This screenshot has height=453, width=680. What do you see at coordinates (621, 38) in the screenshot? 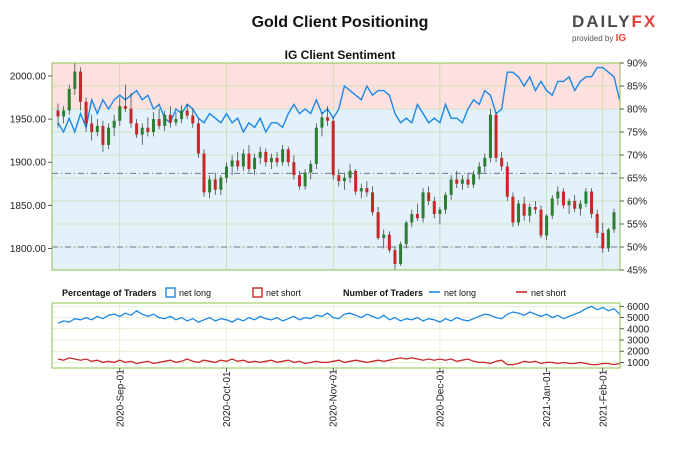
I see `ig-brand: IG` at bounding box center [621, 38].